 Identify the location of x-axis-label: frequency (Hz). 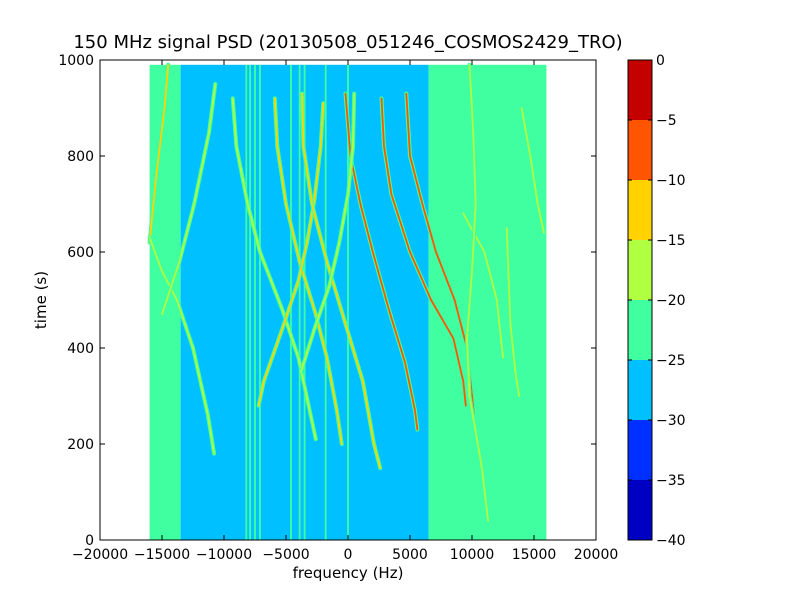
(348, 573).